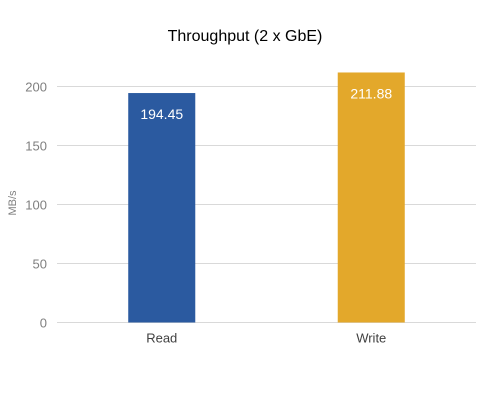 The height and width of the screenshot is (420, 485). Describe the element at coordinates (40, 264) in the screenshot. I see `y-tick-label: 50` at that location.